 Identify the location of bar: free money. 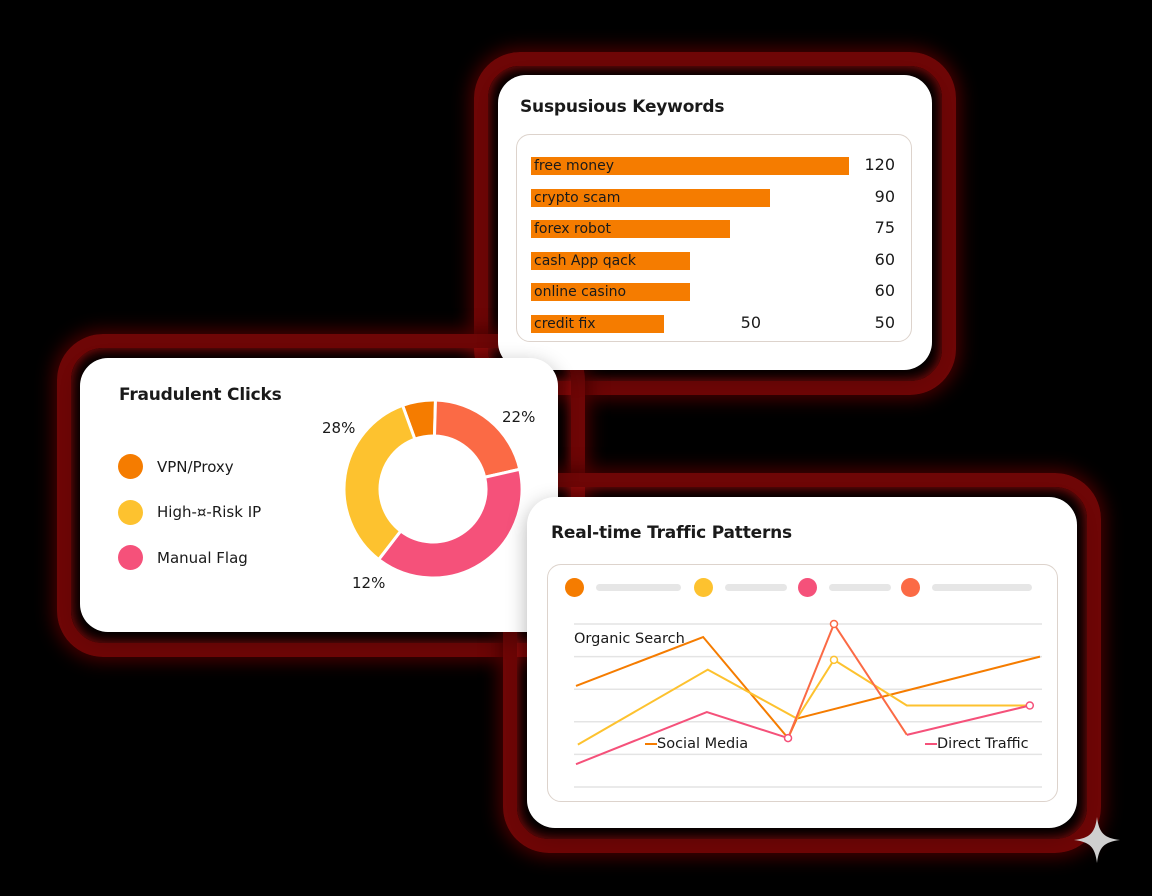
(690, 166).